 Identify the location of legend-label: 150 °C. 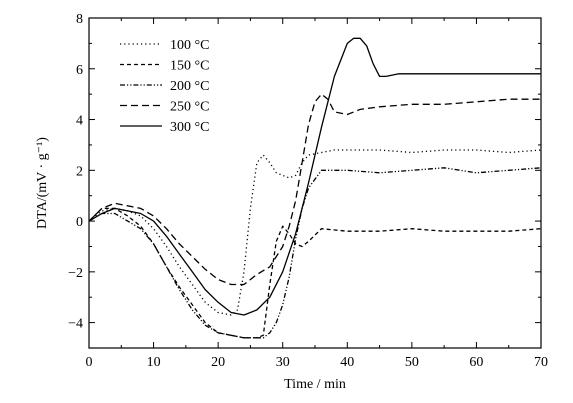
(189, 66).